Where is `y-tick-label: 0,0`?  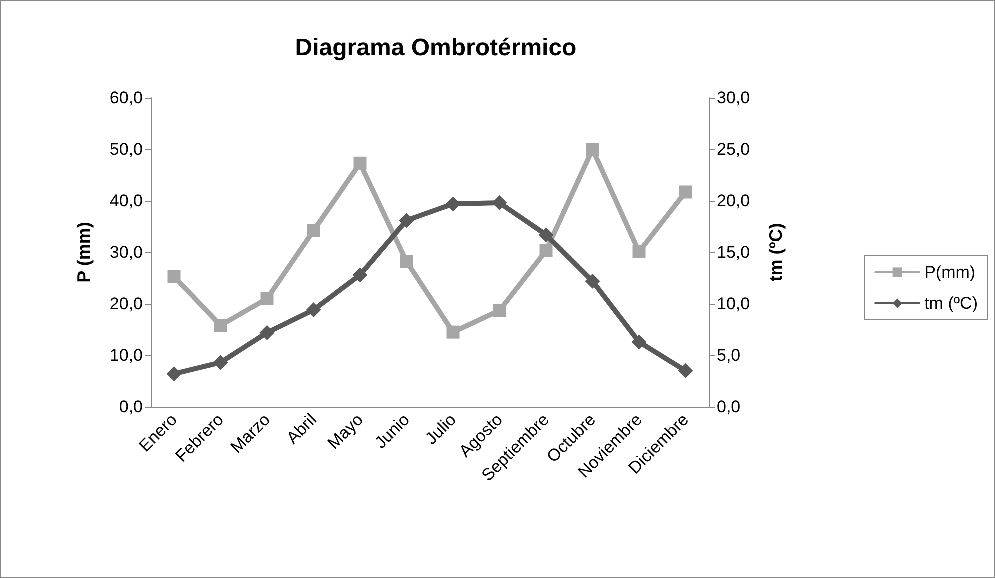 y-tick-label: 0,0 is located at coordinates (131, 407).